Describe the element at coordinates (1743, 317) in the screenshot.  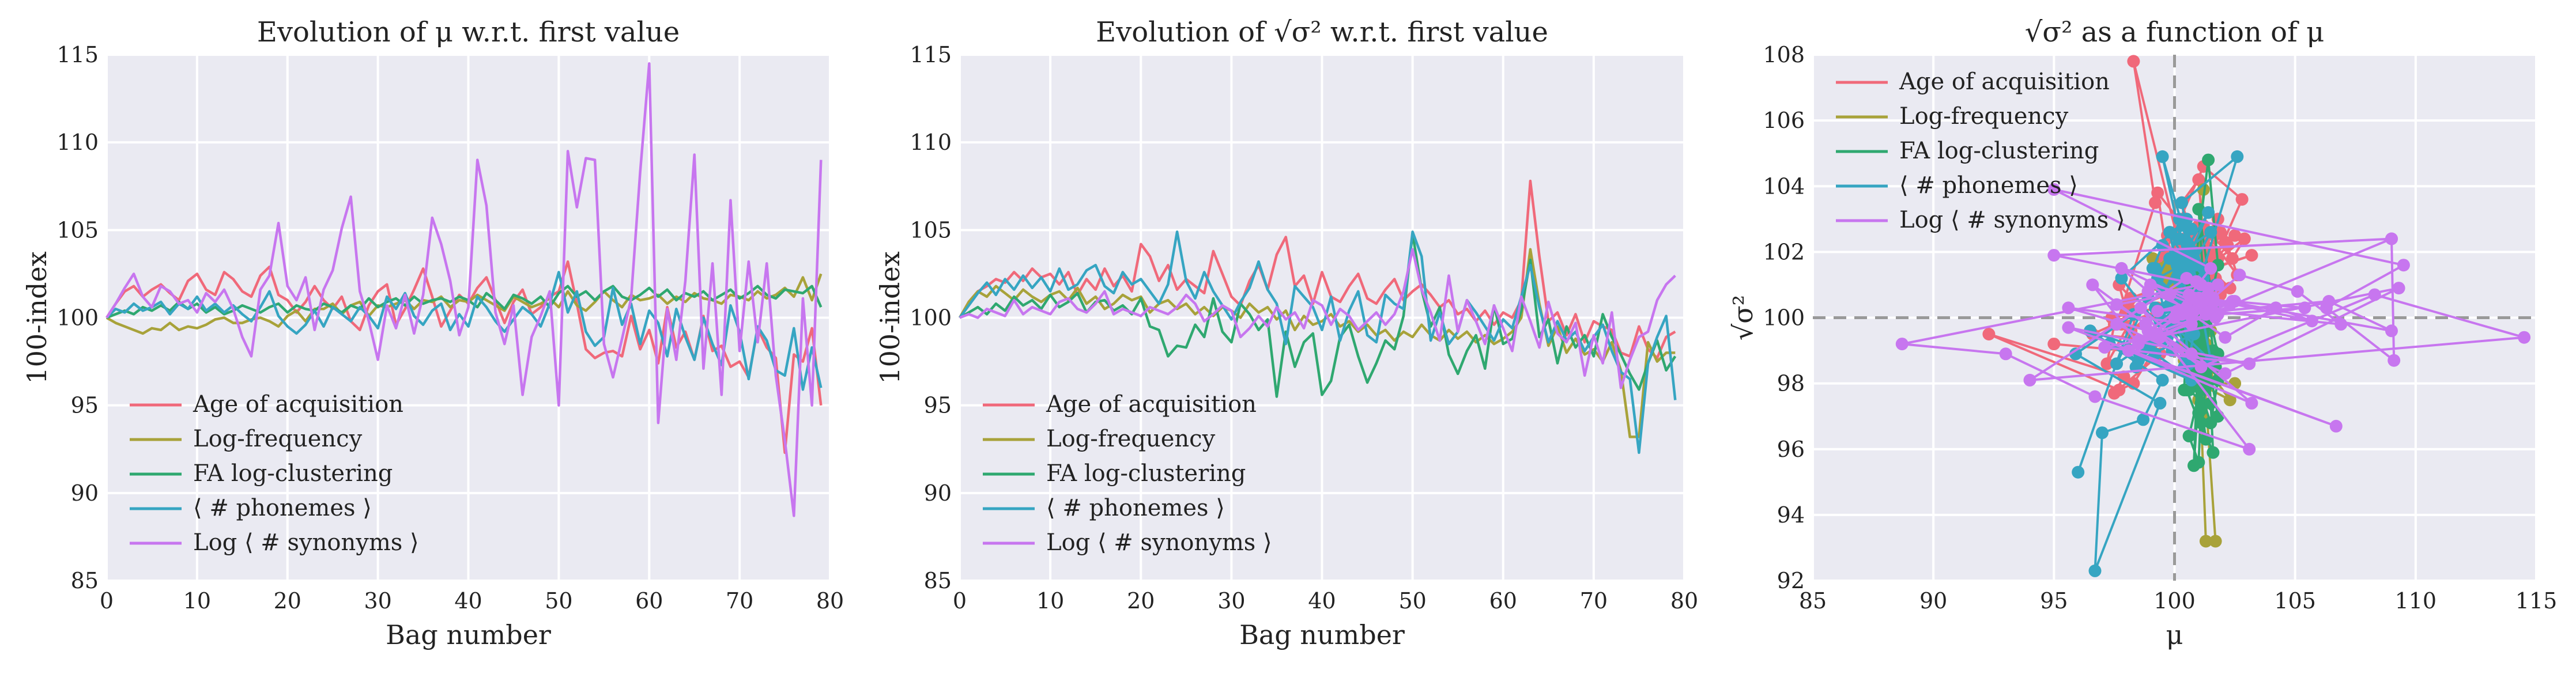
I see `y-axis-label: √σ²` at that location.